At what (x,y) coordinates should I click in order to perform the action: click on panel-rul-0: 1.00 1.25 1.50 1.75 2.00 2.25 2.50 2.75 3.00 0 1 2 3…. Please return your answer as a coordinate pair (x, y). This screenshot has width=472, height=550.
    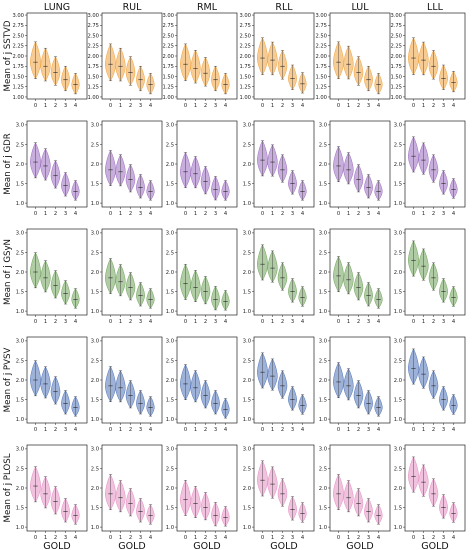
    Looking at the image, I should click on (125, 60).